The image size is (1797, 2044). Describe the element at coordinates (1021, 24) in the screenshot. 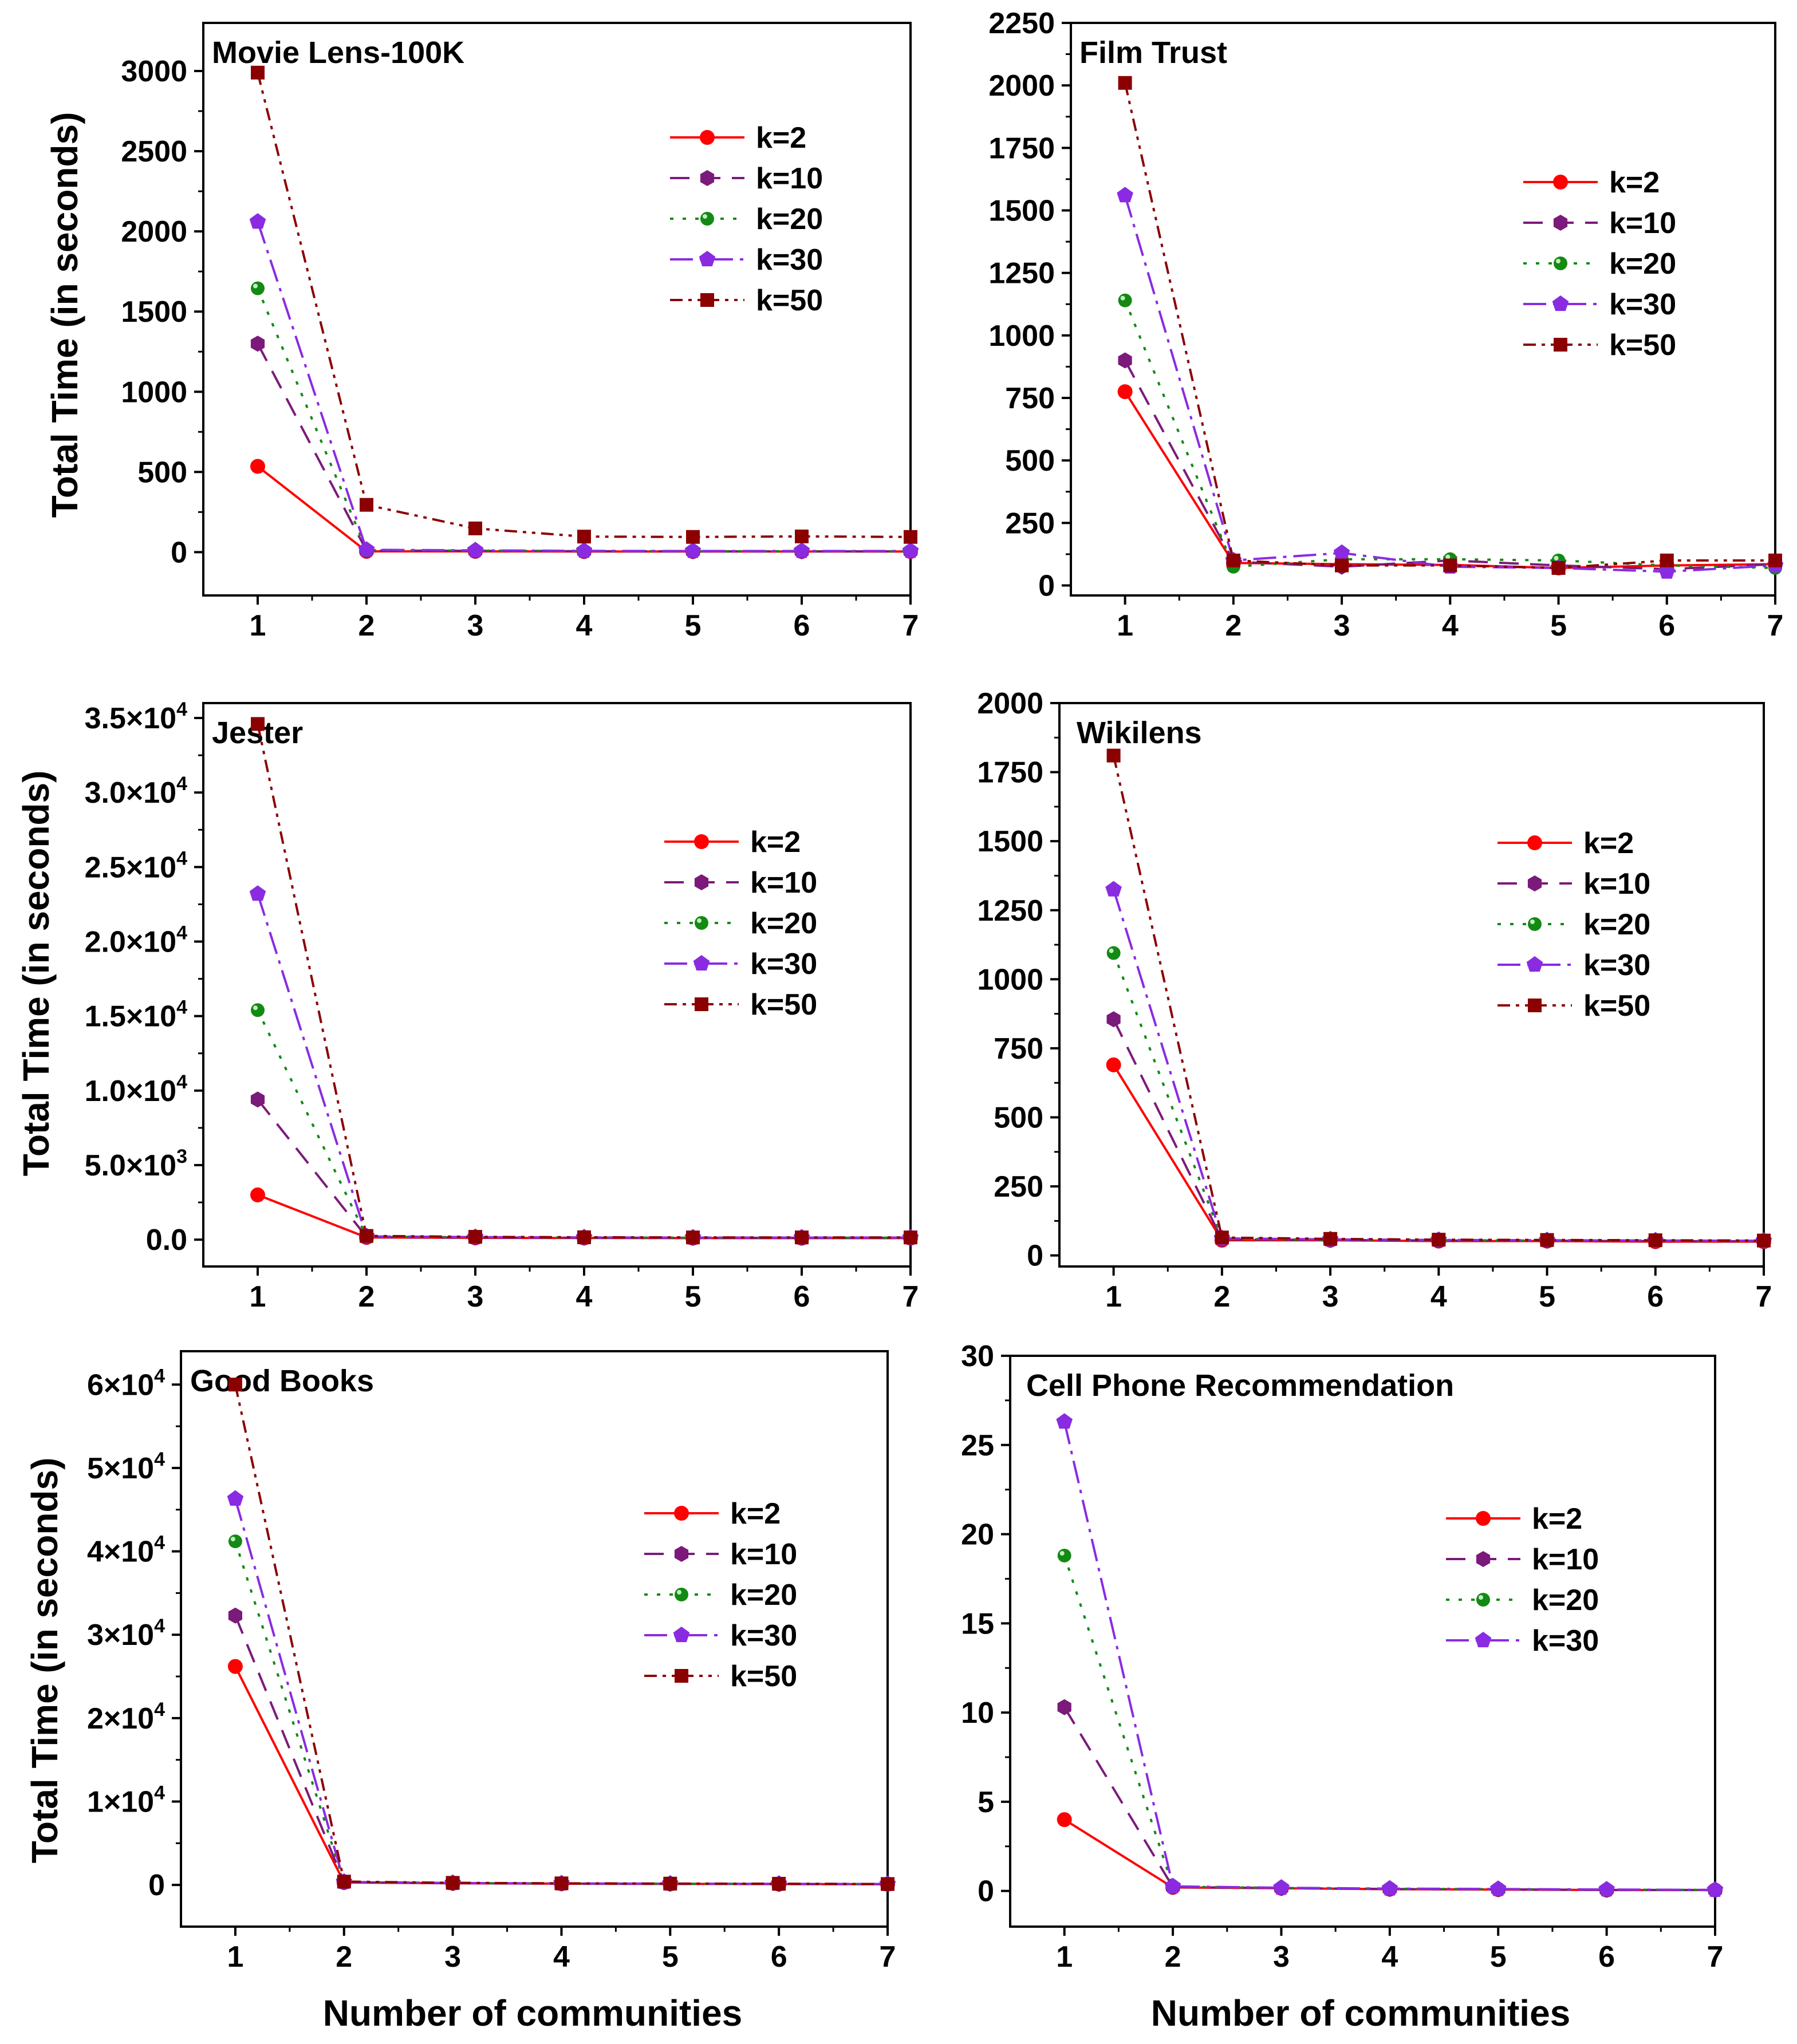

I see `y-tick-label: 2250` at that location.